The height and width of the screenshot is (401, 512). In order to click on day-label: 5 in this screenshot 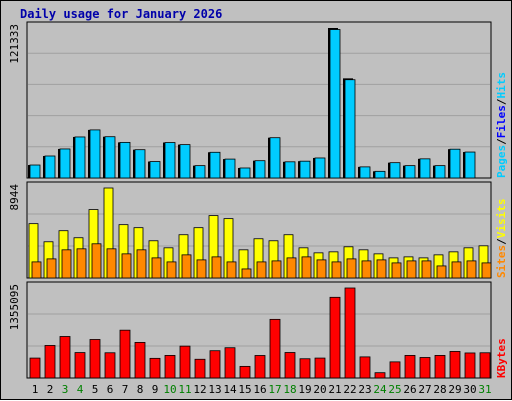, I will do `click(95, 389)`.